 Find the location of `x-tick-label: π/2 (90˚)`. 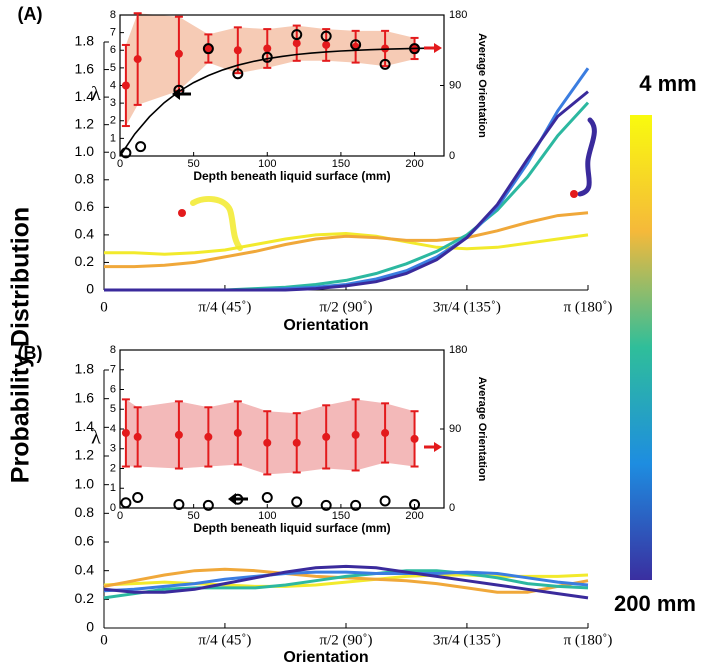

x-tick-label: π/2 (90˚) is located at coordinates (346, 307).